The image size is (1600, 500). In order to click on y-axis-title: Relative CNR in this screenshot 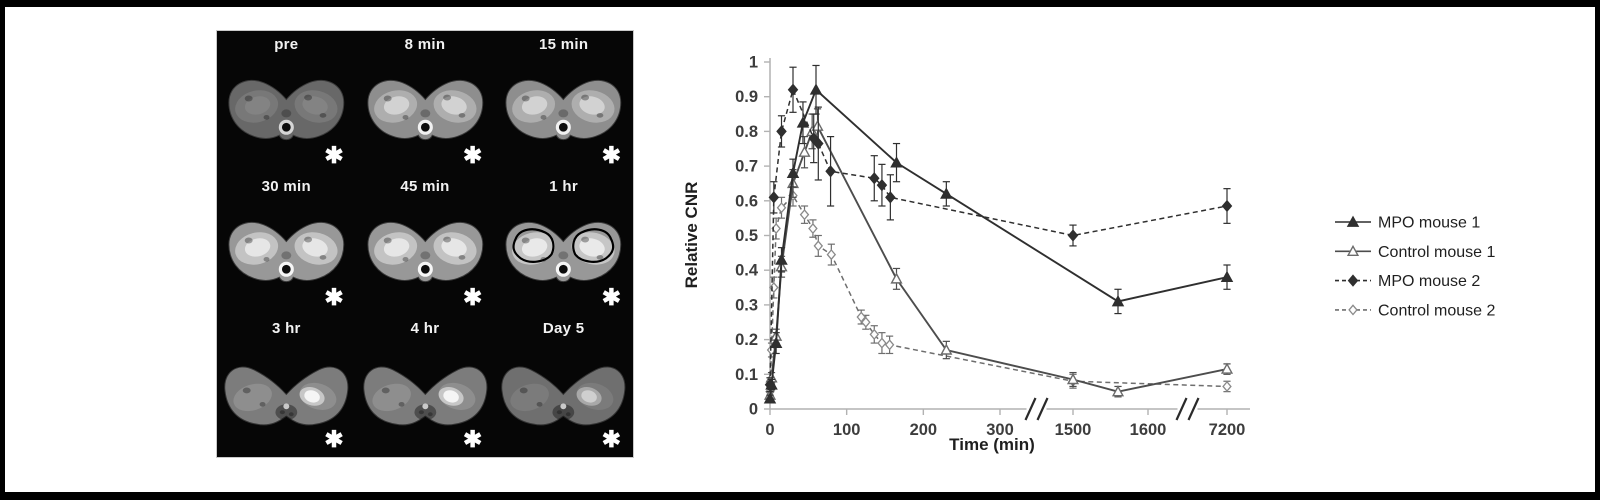, I will do `click(691, 235)`.